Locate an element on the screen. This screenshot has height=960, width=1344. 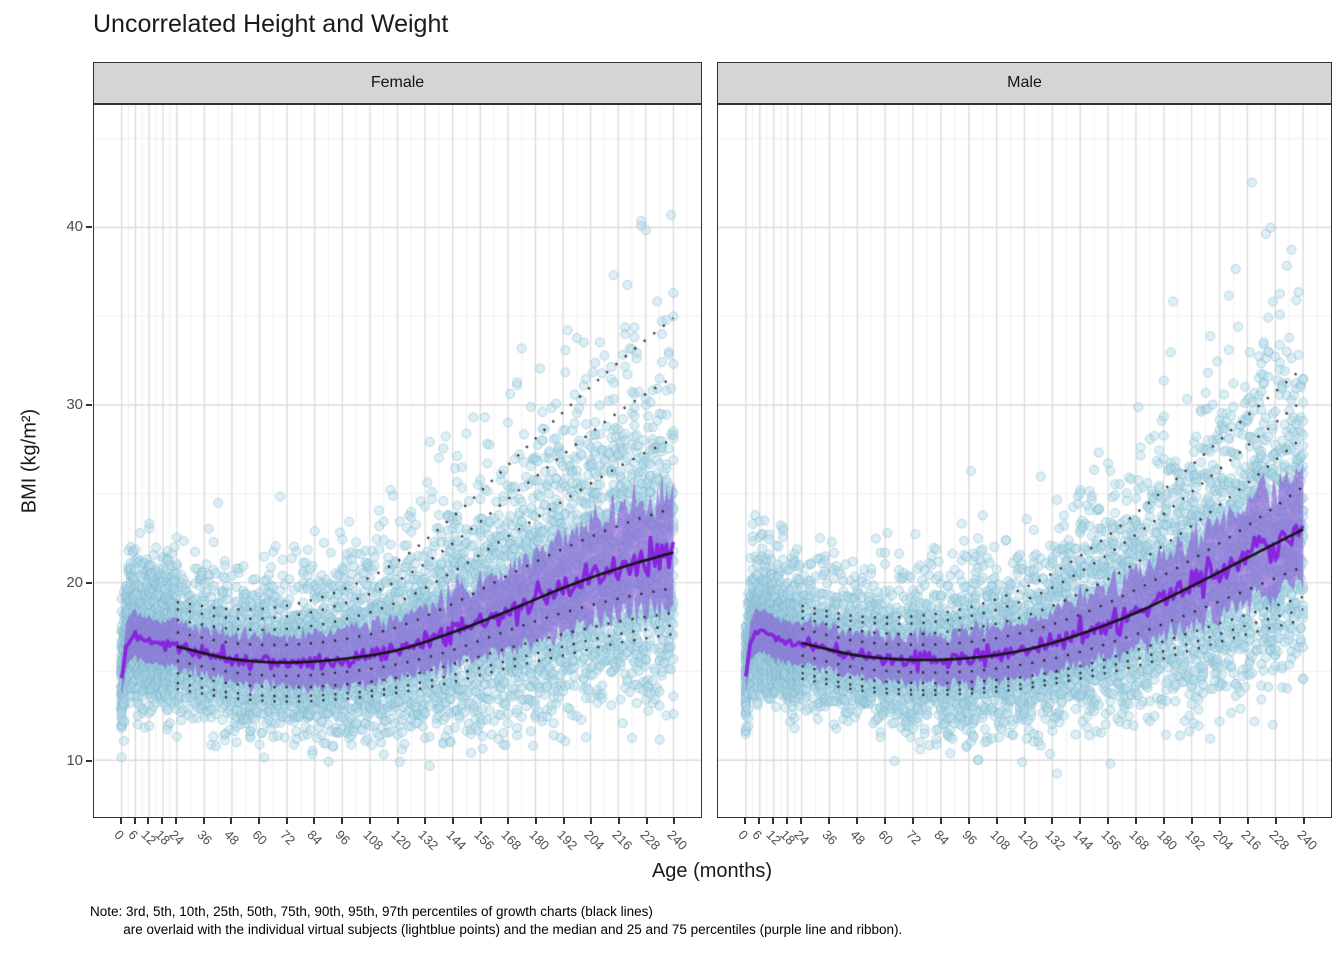
y-tick-label: 40 is located at coordinates (74, 226).